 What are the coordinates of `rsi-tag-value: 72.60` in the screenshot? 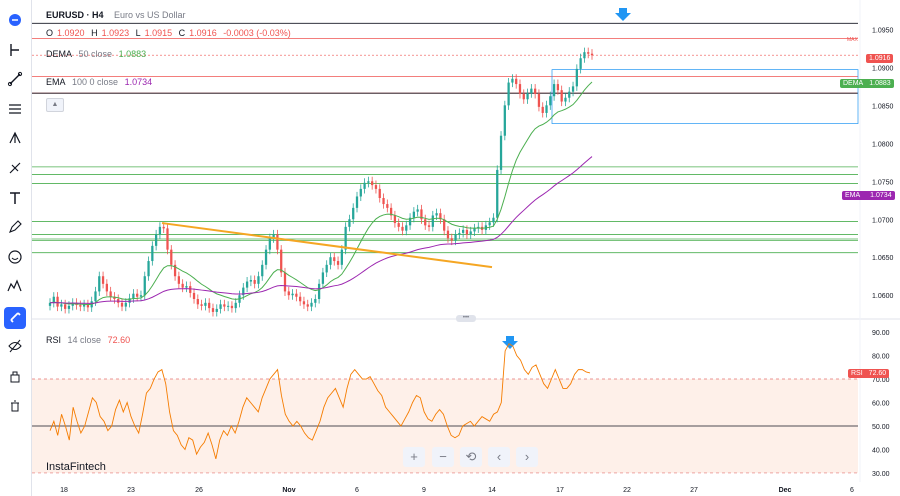 It's located at (877, 373).